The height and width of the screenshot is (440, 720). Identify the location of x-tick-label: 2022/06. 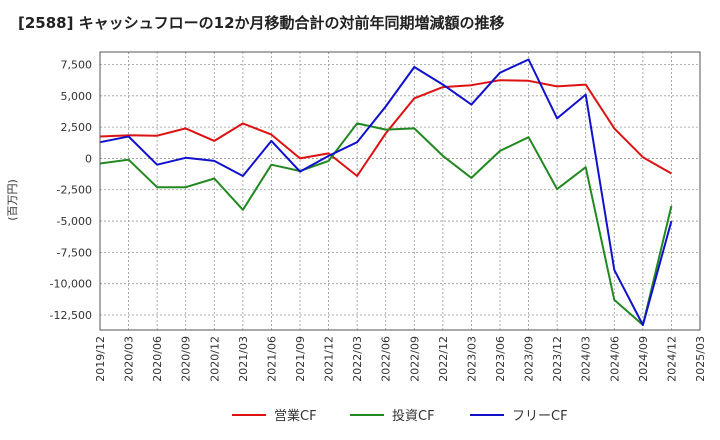
(386, 359).